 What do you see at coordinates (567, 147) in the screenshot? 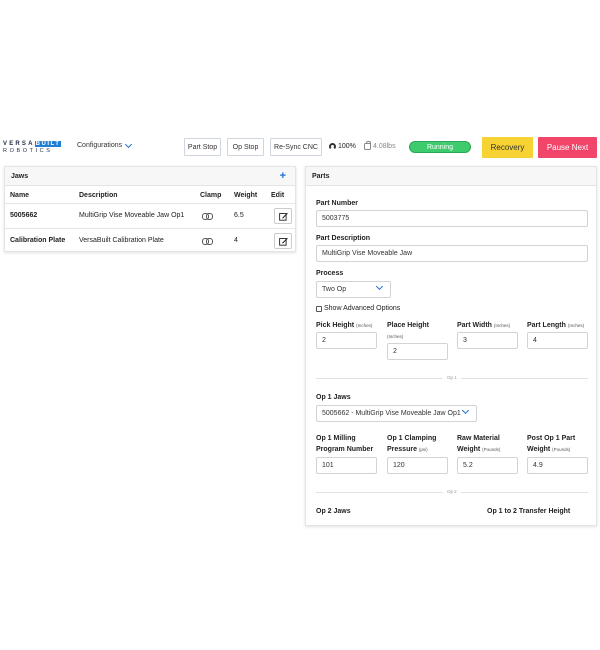
I see `pause-next-button: Pause Next` at bounding box center [567, 147].